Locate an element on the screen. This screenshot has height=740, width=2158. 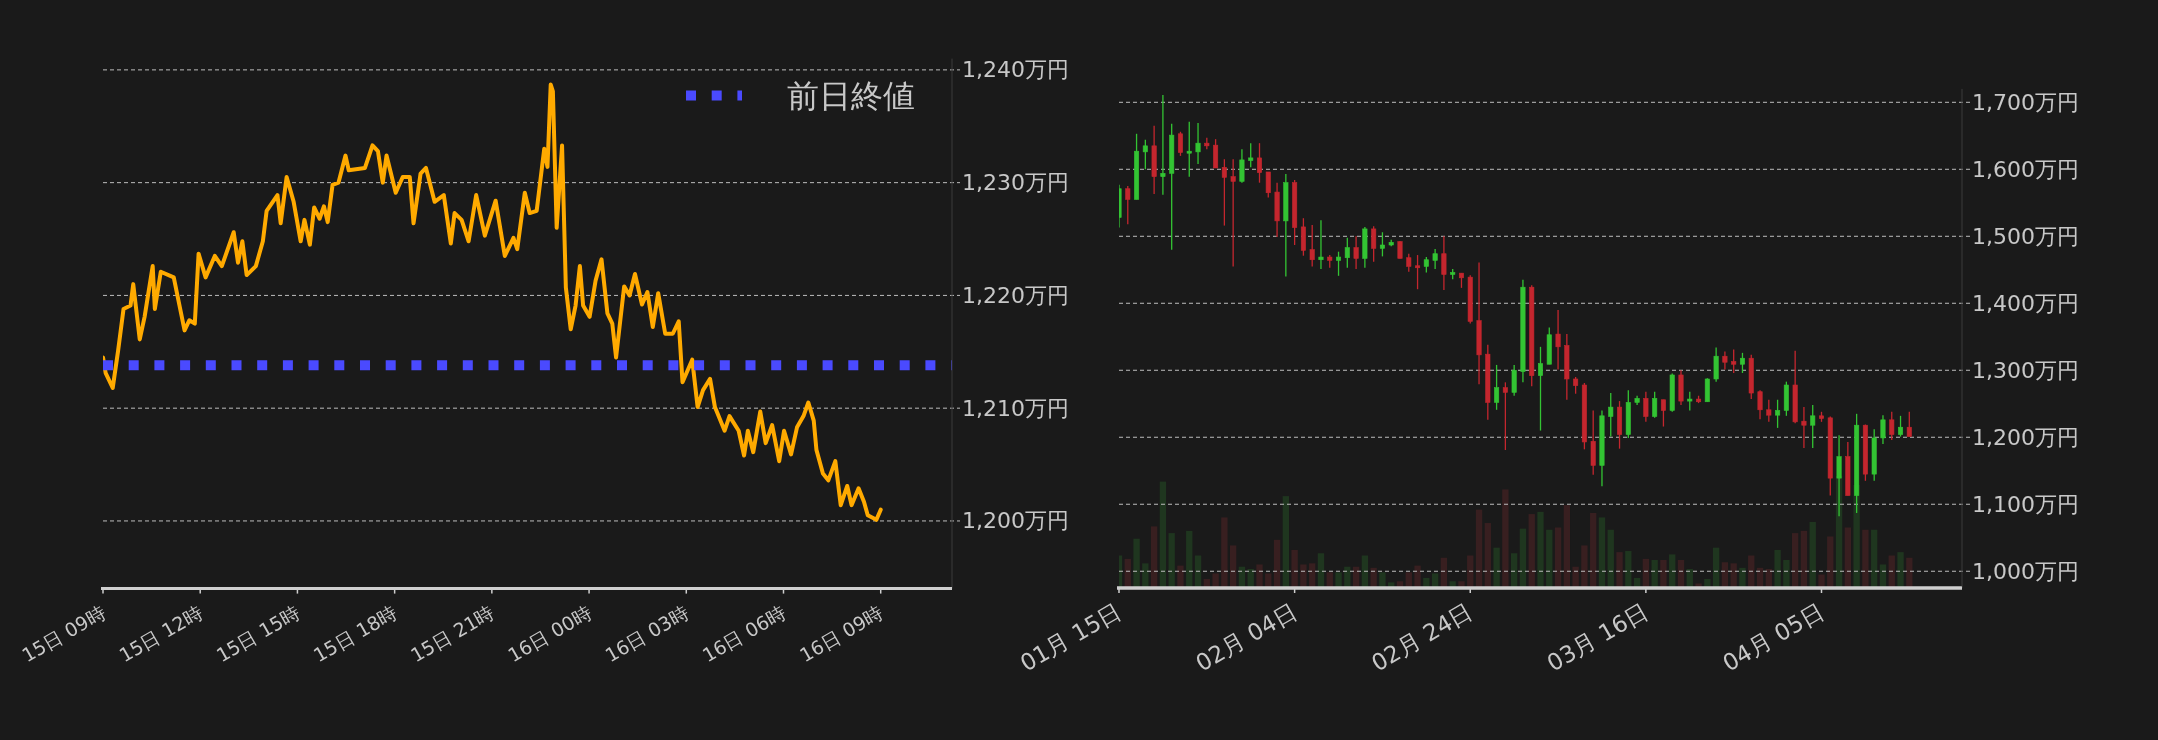
x-tick-label: 16日 09時 is located at coordinates (841, 634).